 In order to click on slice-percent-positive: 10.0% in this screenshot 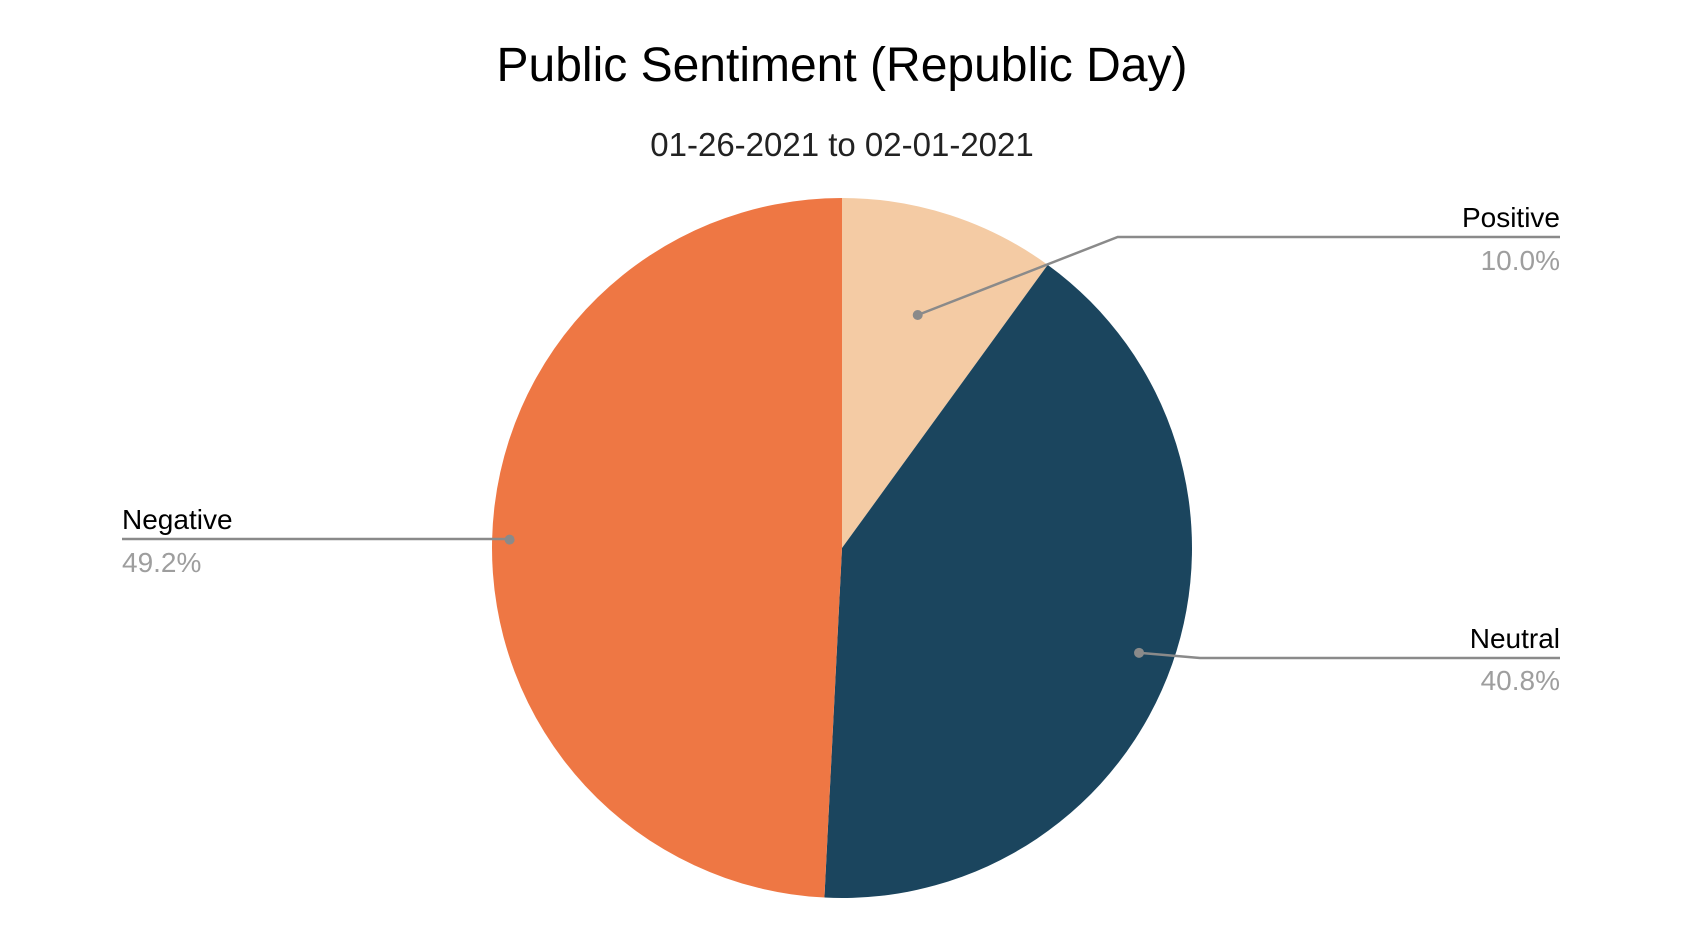, I will do `click(1520, 260)`.